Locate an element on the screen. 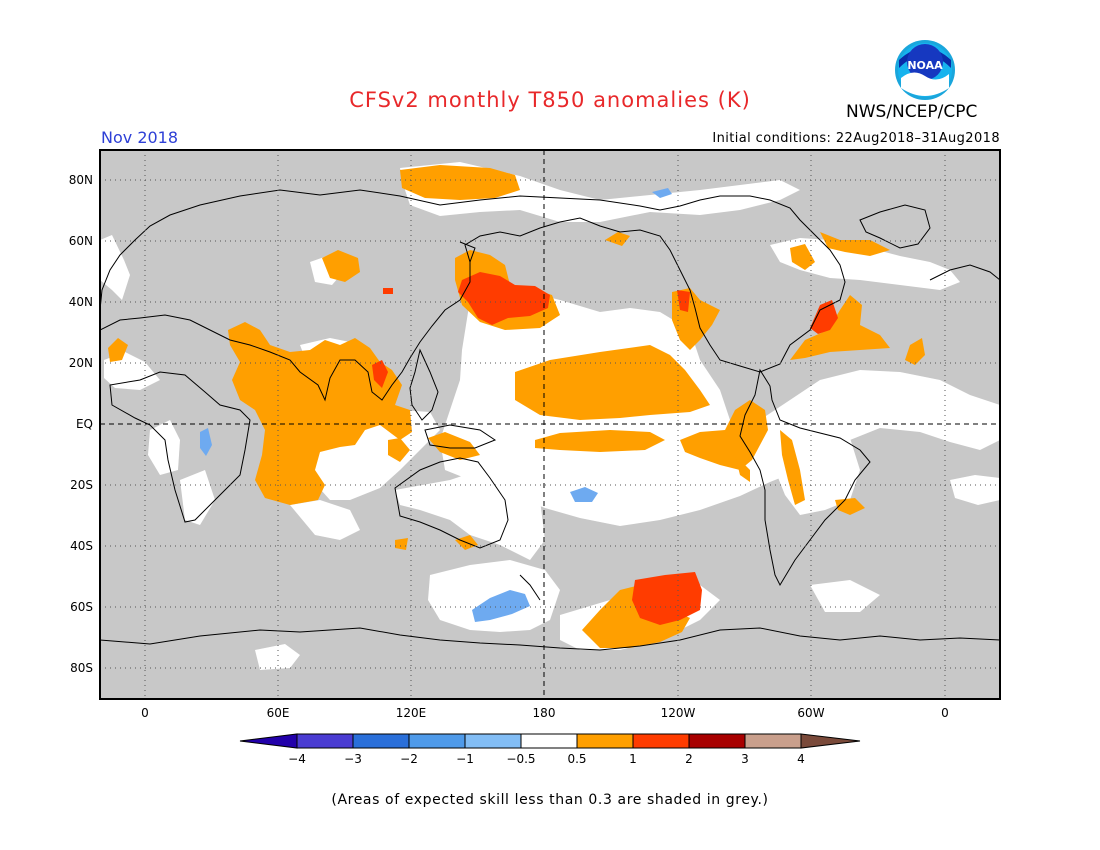 Image resolution: width=1100 pixels, height=850 pixels. legend-tick-4: 4 is located at coordinates (801, 759).